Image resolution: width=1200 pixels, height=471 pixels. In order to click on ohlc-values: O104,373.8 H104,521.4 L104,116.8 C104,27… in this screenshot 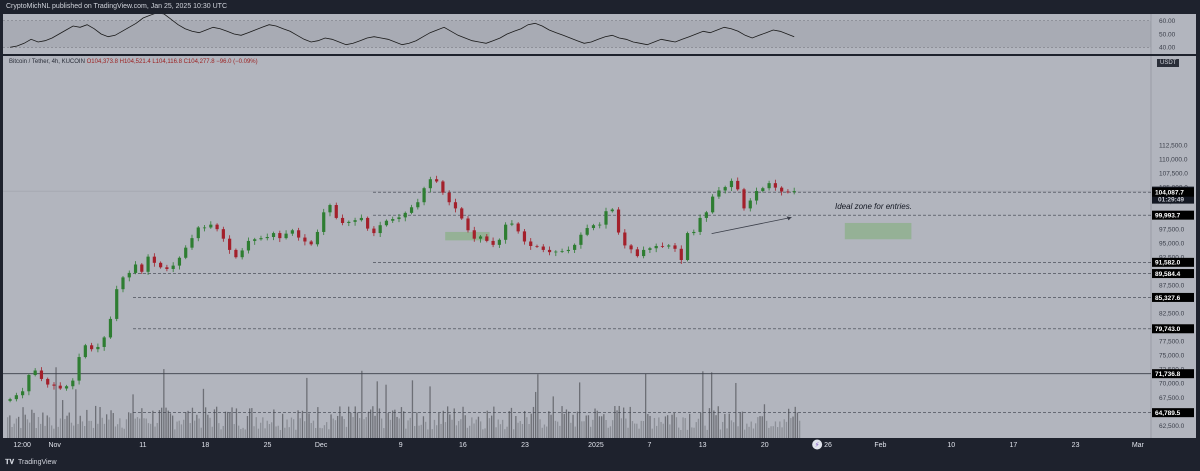, I will do `click(172, 62)`.